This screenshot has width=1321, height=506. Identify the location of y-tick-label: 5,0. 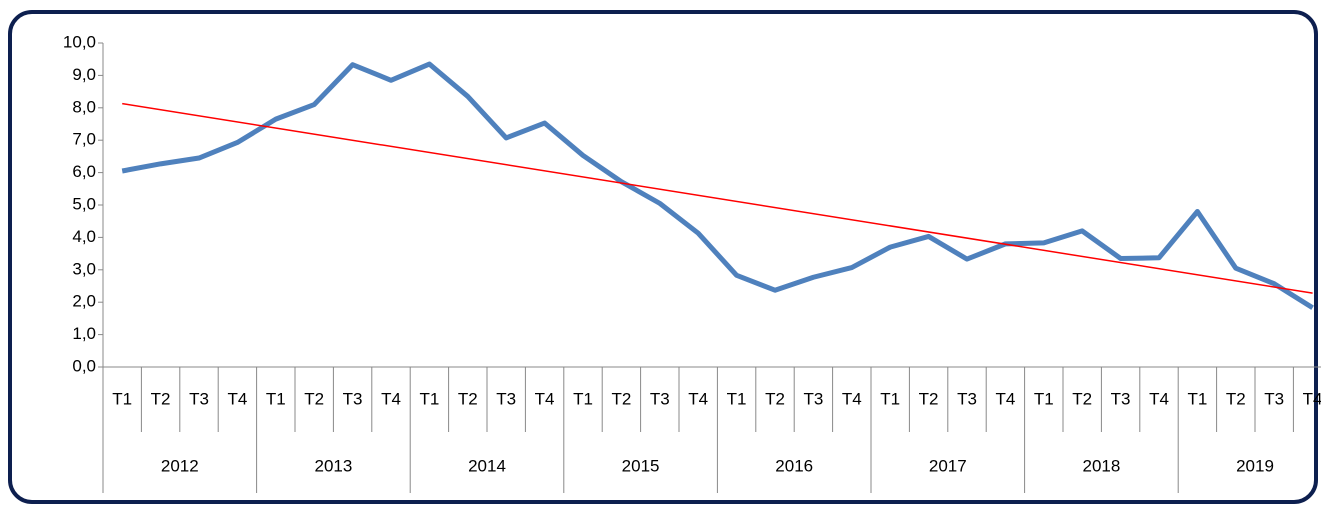
(84, 203).